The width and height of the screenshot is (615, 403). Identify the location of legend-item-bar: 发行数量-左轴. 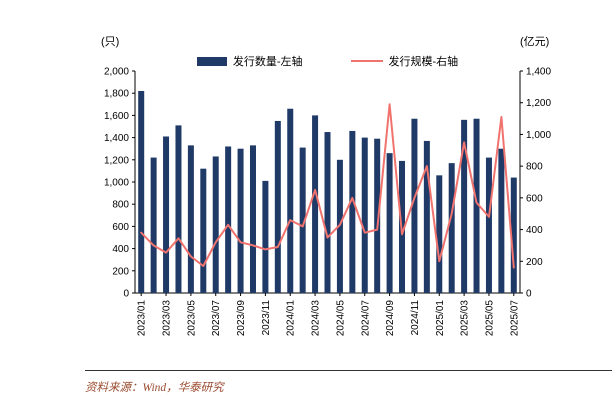
(249, 61).